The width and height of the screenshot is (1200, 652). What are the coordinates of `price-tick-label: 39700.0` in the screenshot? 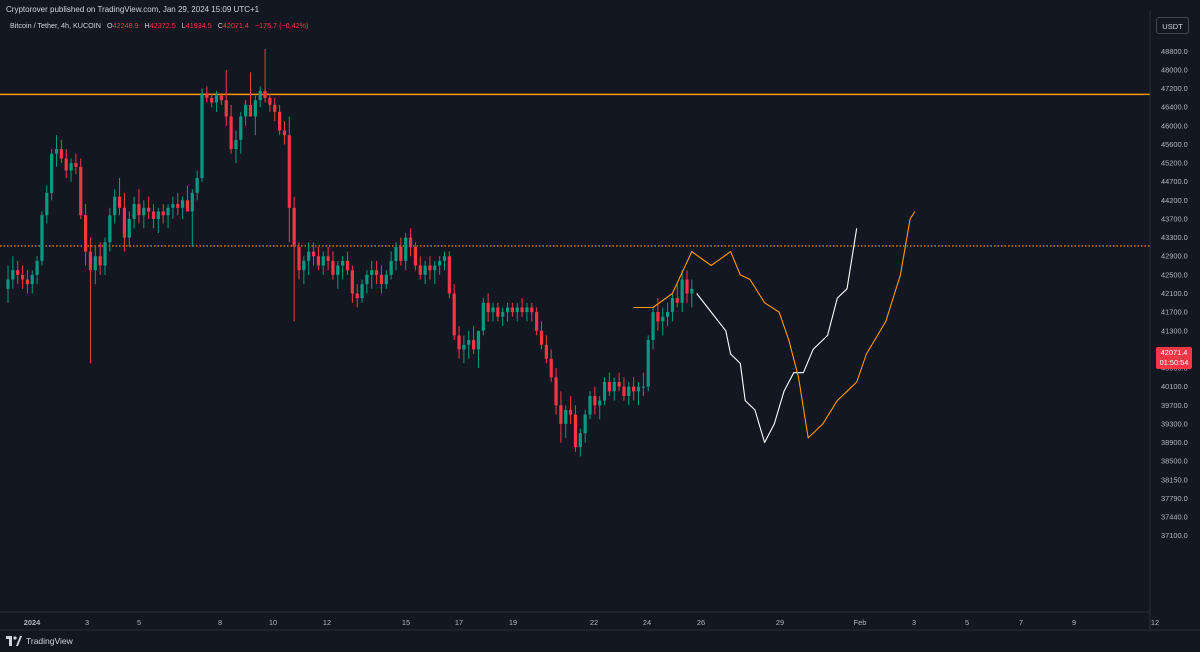 It's located at (1174, 405).